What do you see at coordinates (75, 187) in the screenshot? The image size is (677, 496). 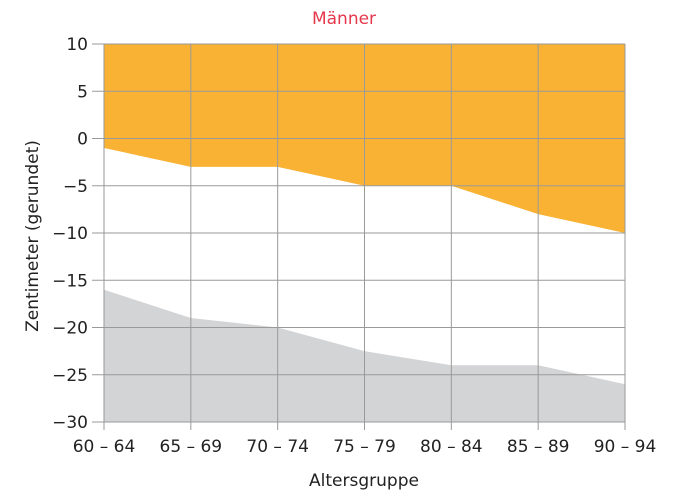 I see `y-tick-label: −5` at bounding box center [75, 187].